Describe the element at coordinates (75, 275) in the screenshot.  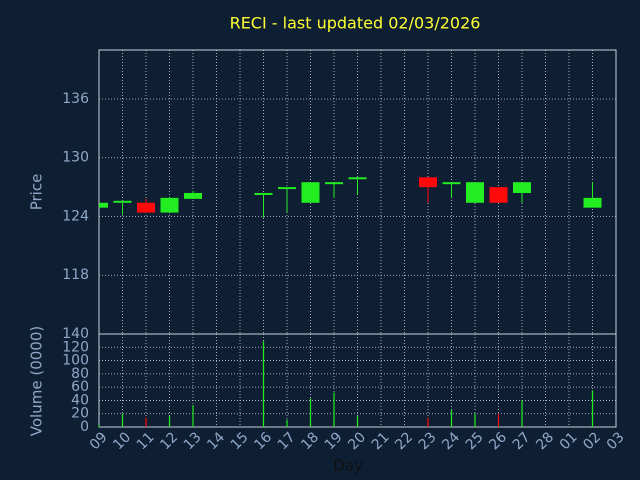
I see `y-tick-label: 118` at that location.